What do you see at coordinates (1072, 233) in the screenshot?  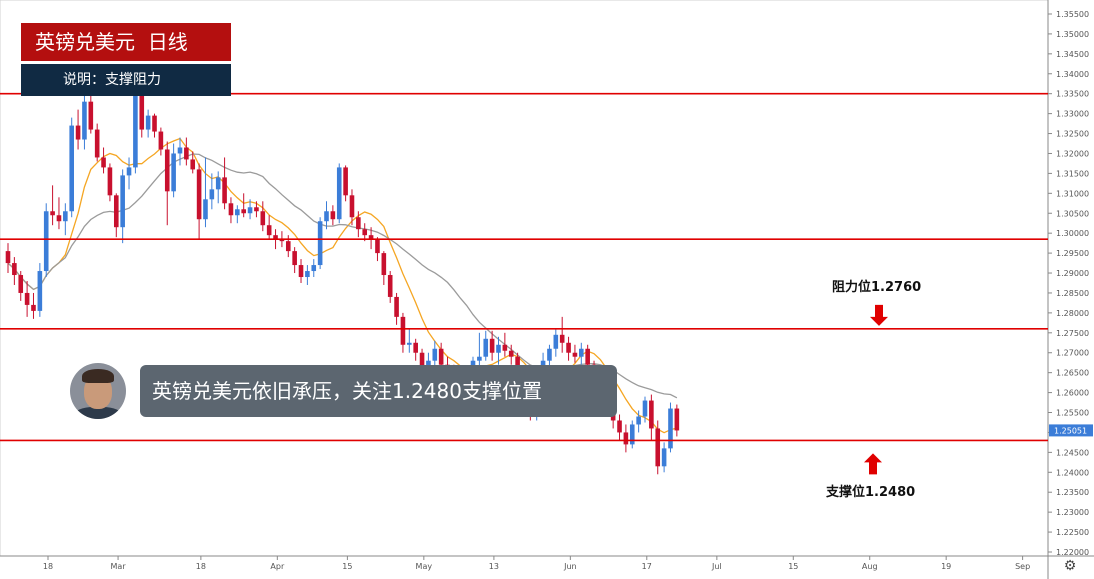 I see `price-tick-label: 1.30000` at bounding box center [1072, 233].